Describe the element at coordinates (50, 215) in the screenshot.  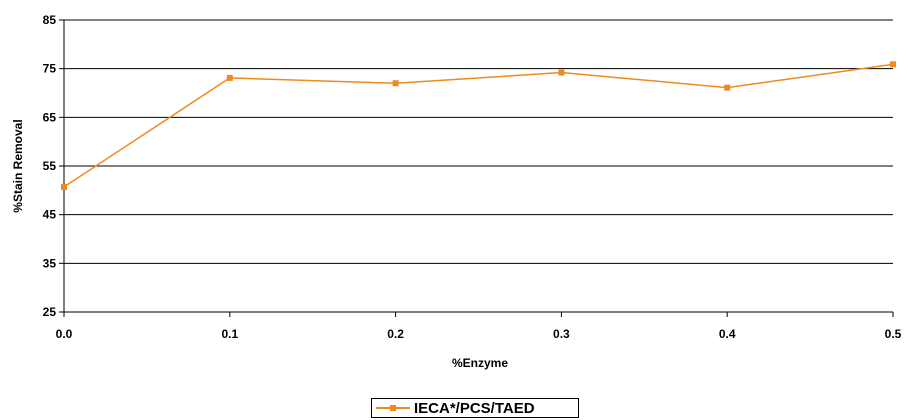
I see `y-tick-label-2: 45` at that location.